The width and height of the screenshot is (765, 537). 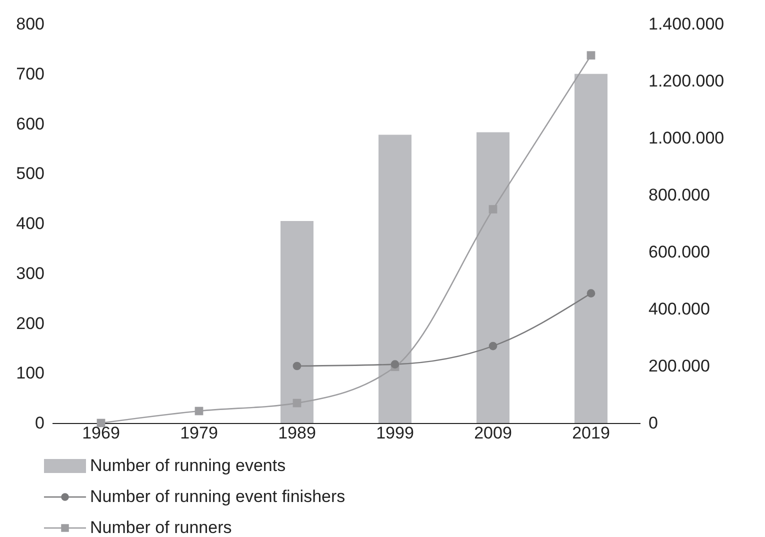 What do you see at coordinates (686, 81) in the screenshot?
I see `y2-tick-label: 1.200.000` at bounding box center [686, 81].